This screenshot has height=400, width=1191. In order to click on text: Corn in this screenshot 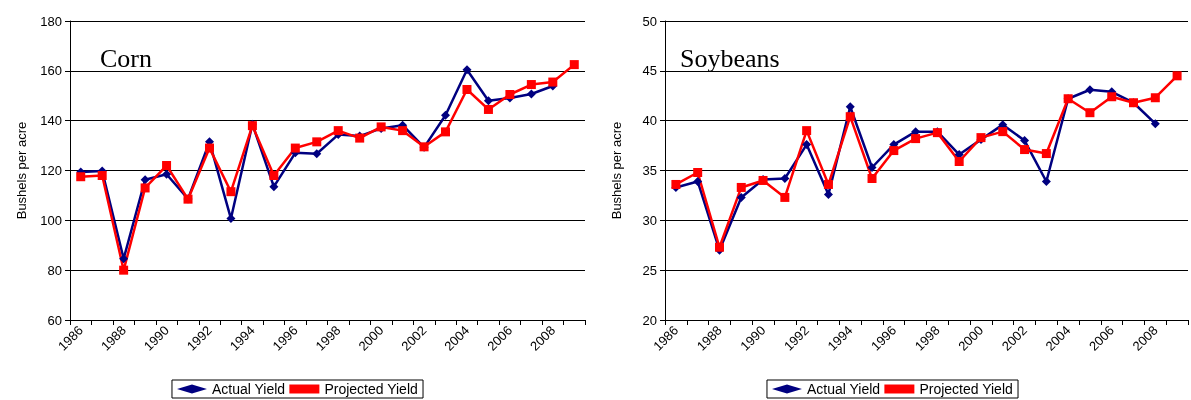, I will do `click(126, 58)`.